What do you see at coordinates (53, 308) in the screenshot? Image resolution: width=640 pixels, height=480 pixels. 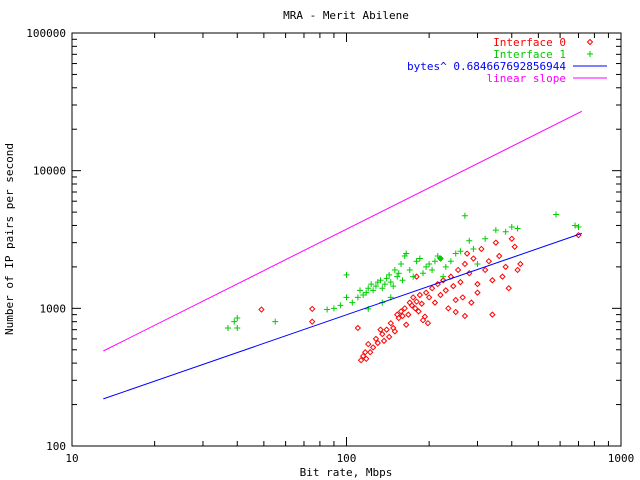 I see `y-tick-label: 1000` at bounding box center [53, 308].